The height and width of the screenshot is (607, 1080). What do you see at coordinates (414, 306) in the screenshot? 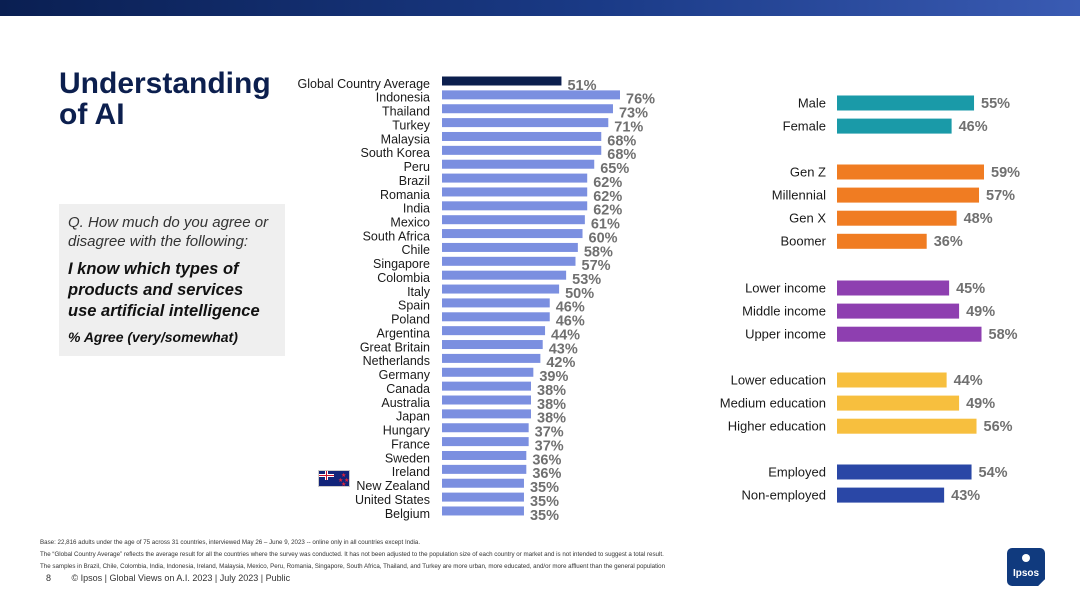
I see `country-label-spain: Spain` at bounding box center [414, 306].